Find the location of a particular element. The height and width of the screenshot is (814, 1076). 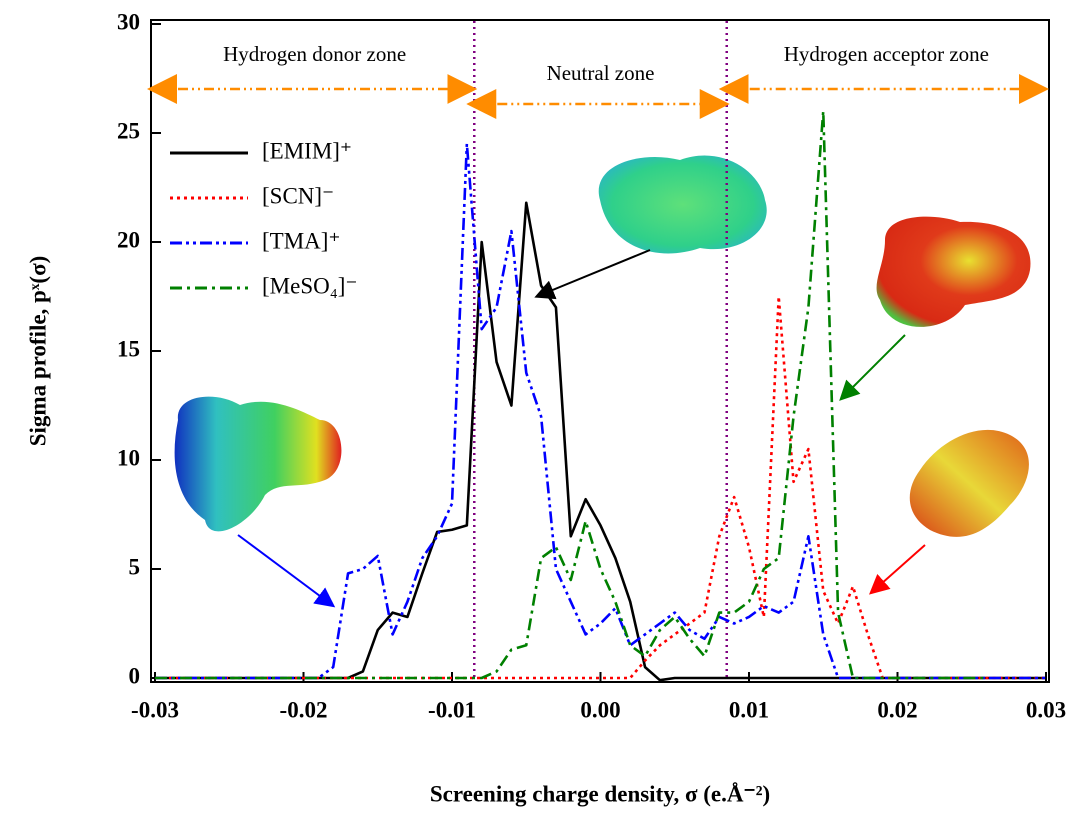

y-tick-label: 25 is located at coordinates (128, 130).